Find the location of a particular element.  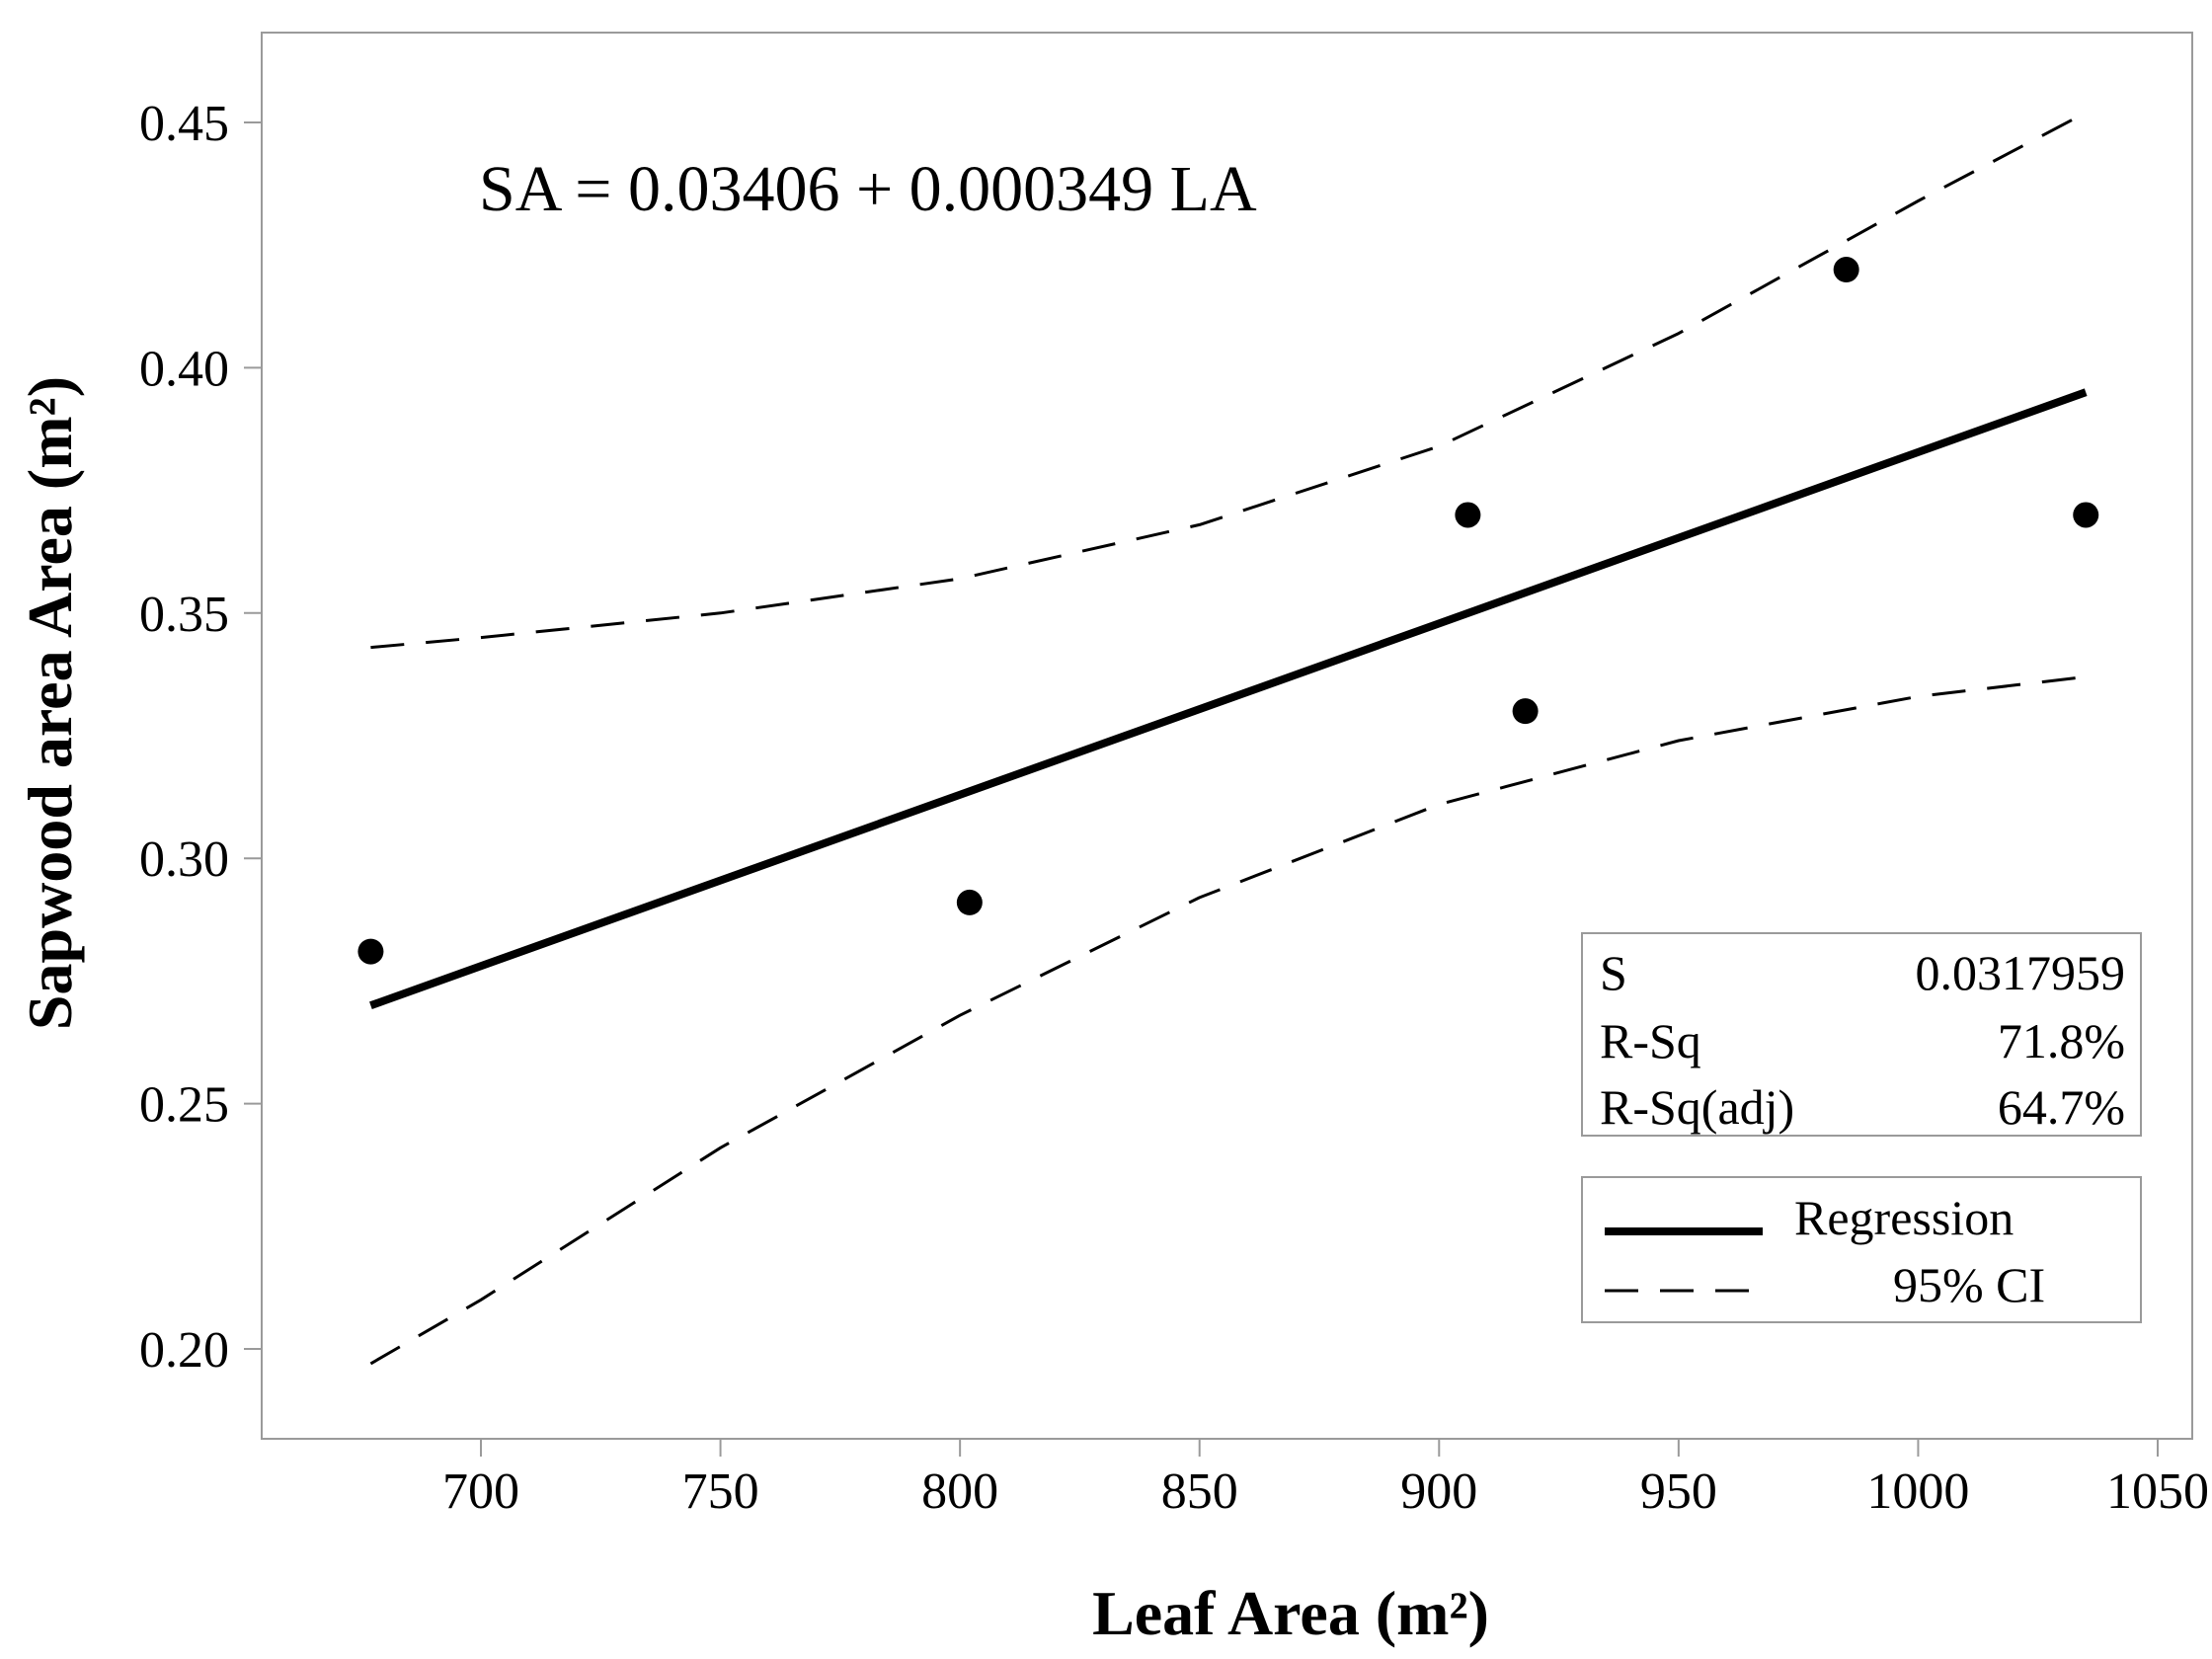

x-axis-title: Leaf Area (m²) is located at coordinates (1291, 1613).